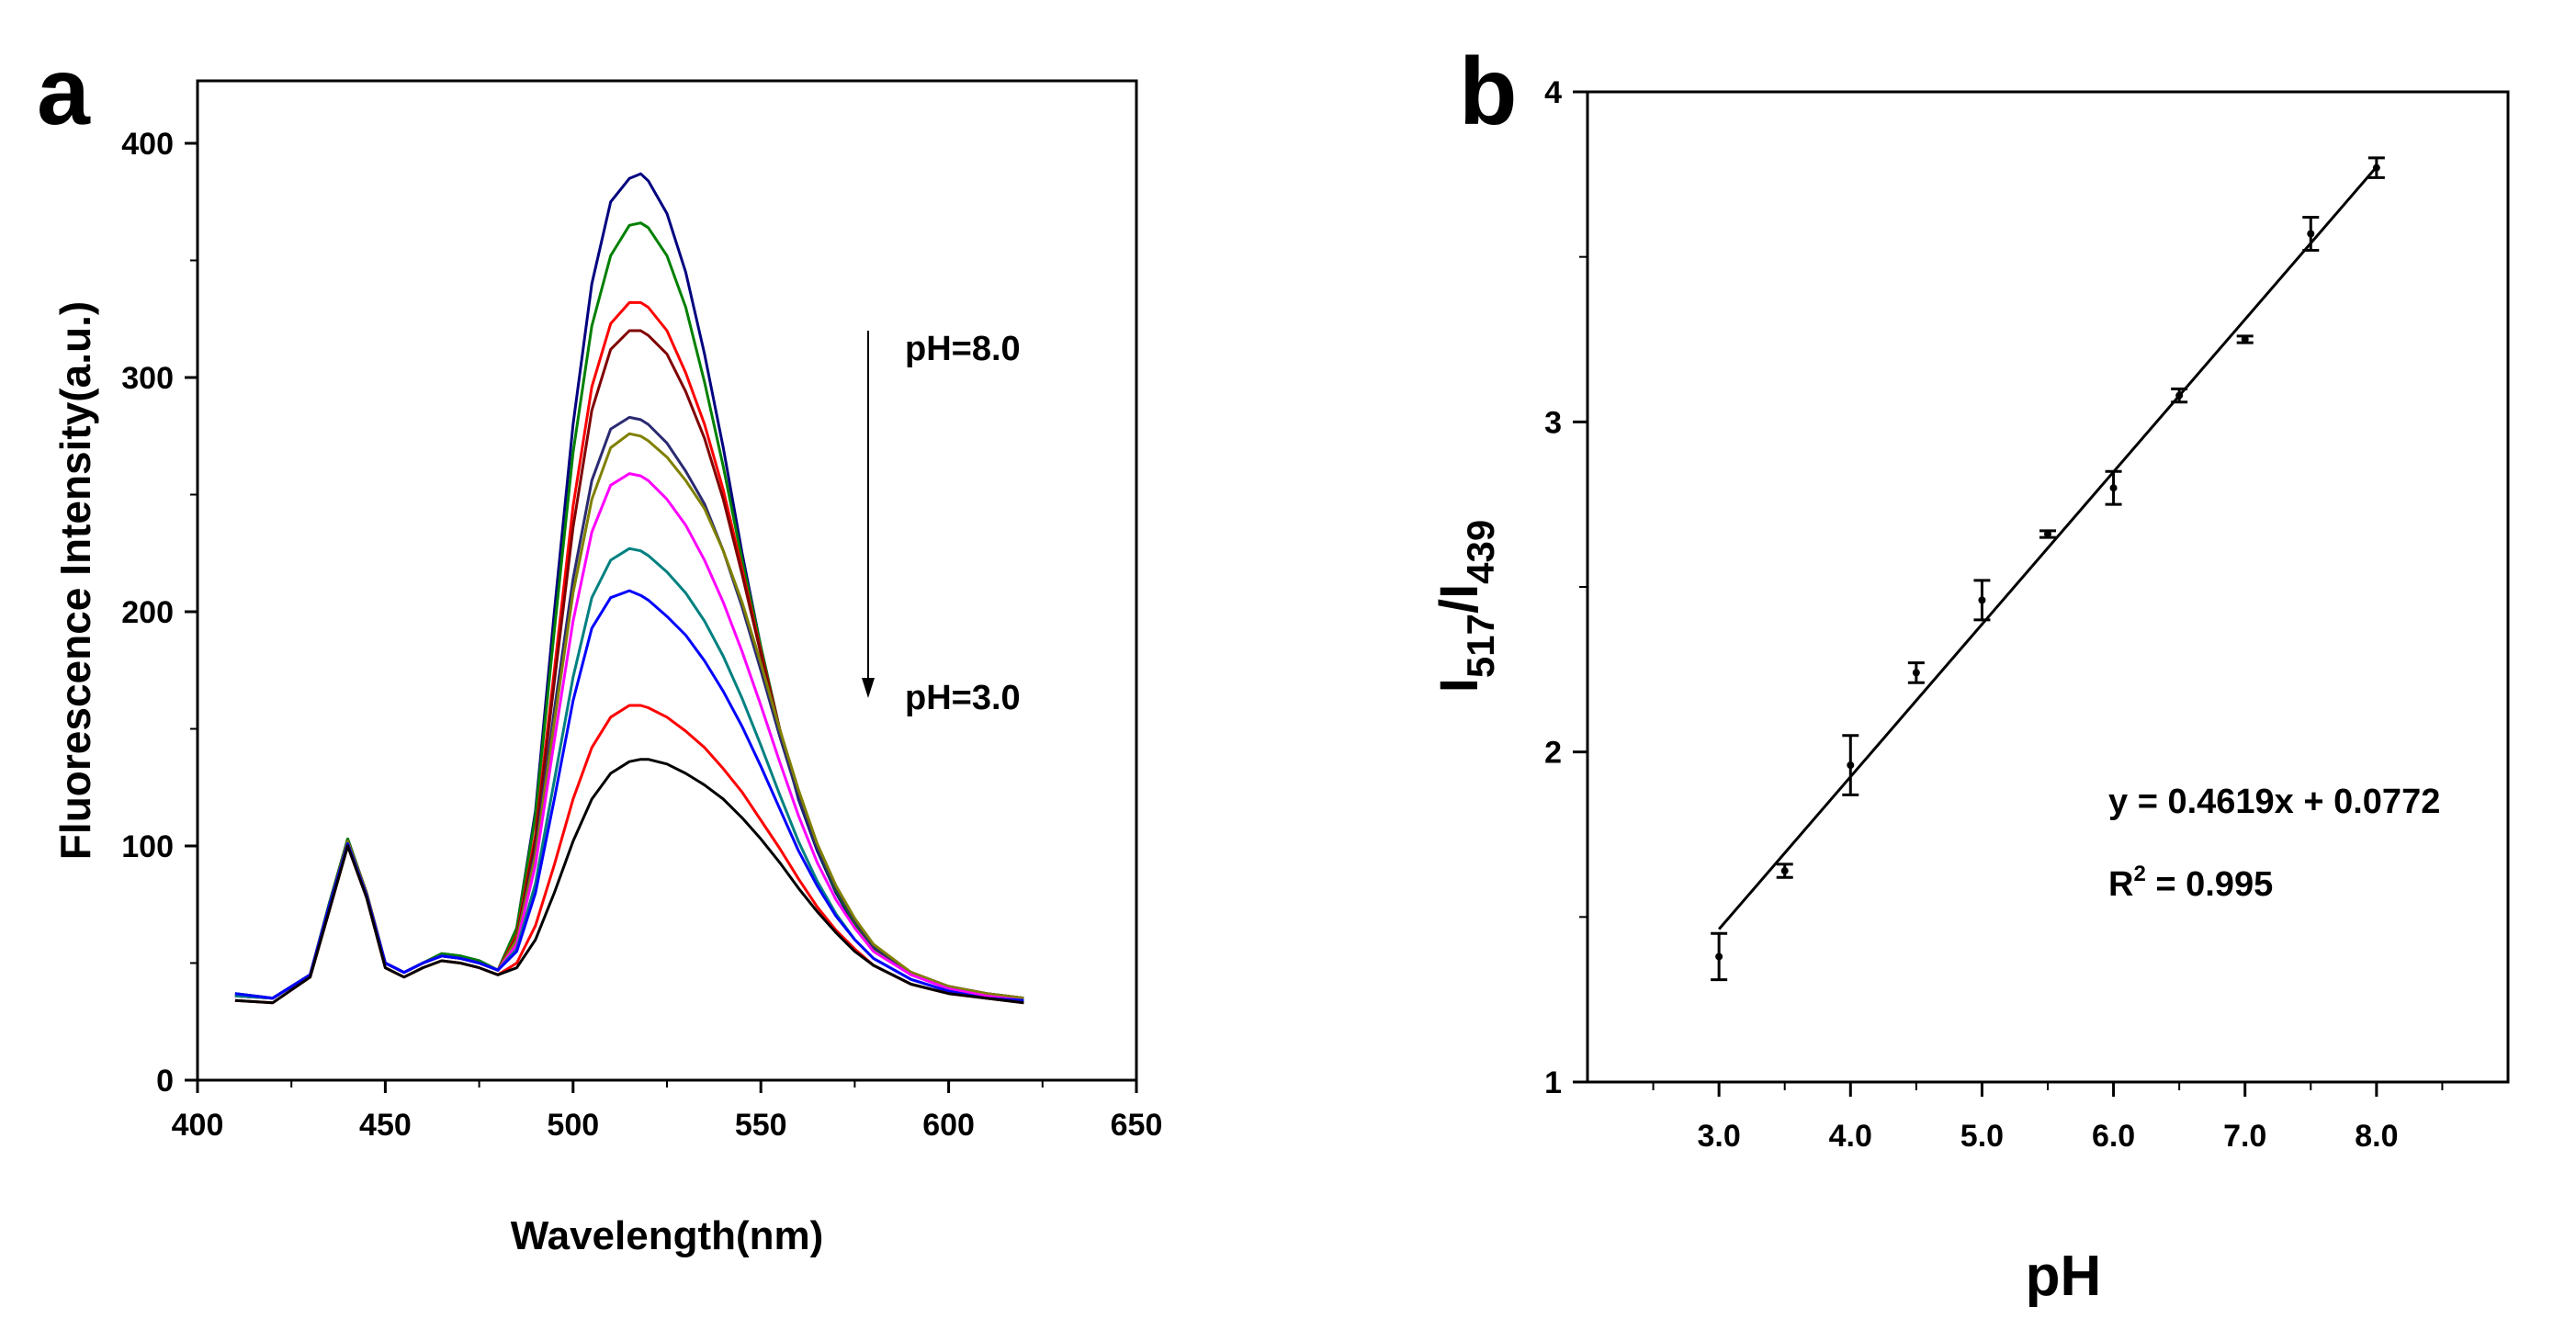  Describe the element at coordinates (1459, 685) in the screenshot. I see `y-axis-title-i: I` at that location.